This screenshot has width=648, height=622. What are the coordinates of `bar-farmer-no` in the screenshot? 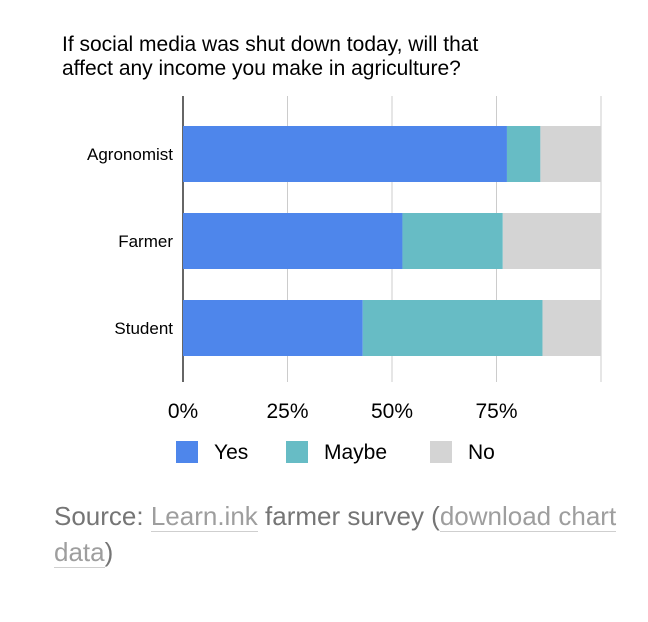 It's located at (551, 241).